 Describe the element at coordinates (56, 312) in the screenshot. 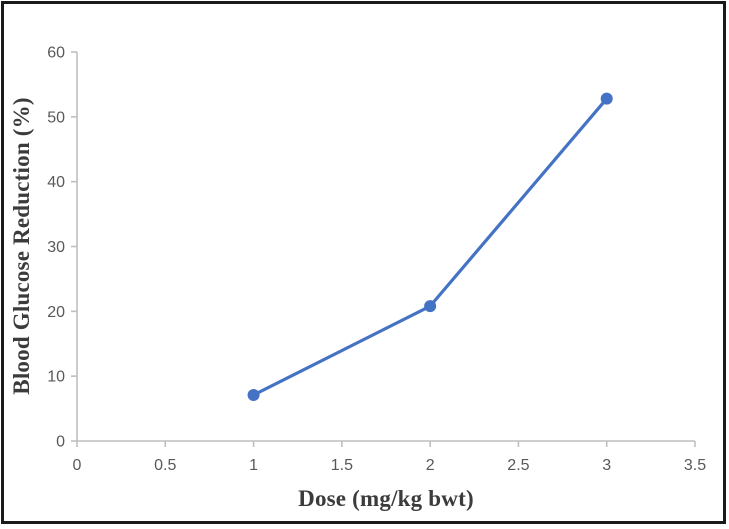

I see `y-tick-label: 20` at that location.